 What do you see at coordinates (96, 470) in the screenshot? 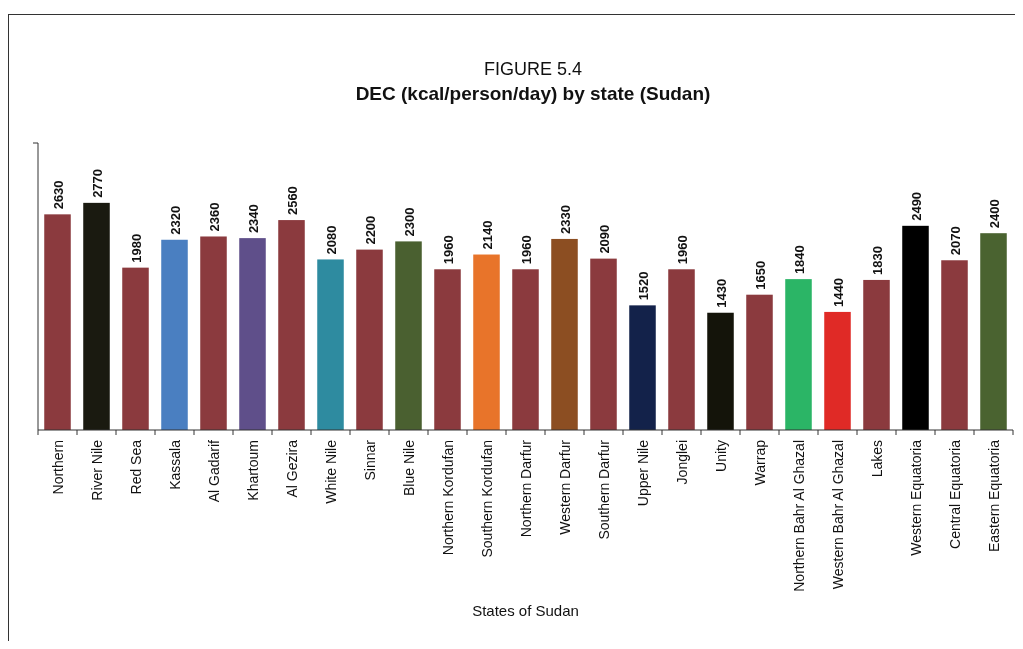
I see `x-tick-label: River Nile` at bounding box center [96, 470].